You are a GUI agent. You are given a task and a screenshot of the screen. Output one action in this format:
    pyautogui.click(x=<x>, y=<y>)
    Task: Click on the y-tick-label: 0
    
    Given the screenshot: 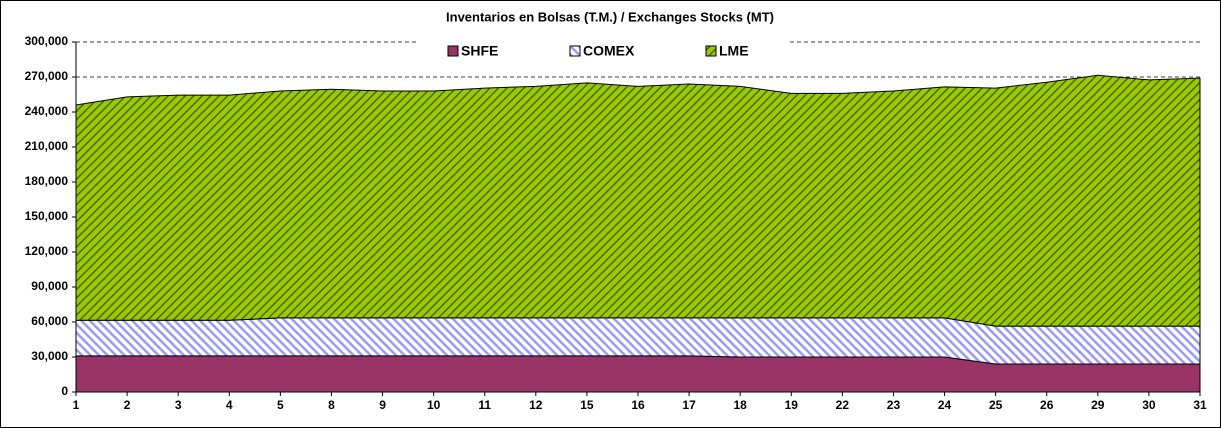 What is the action you would take?
    pyautogui.click(x=64, y=391)
    